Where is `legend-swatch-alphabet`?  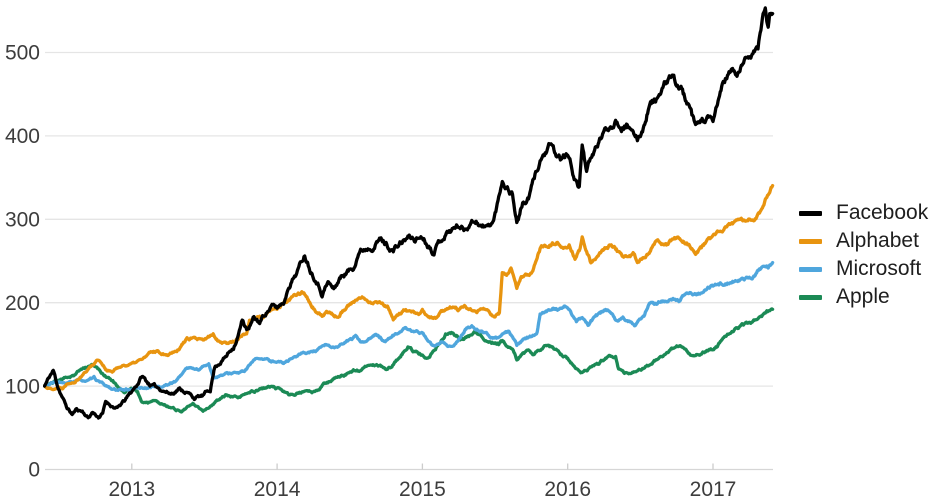 legend-swatch-alphabet is located at coordinates (810, 241).